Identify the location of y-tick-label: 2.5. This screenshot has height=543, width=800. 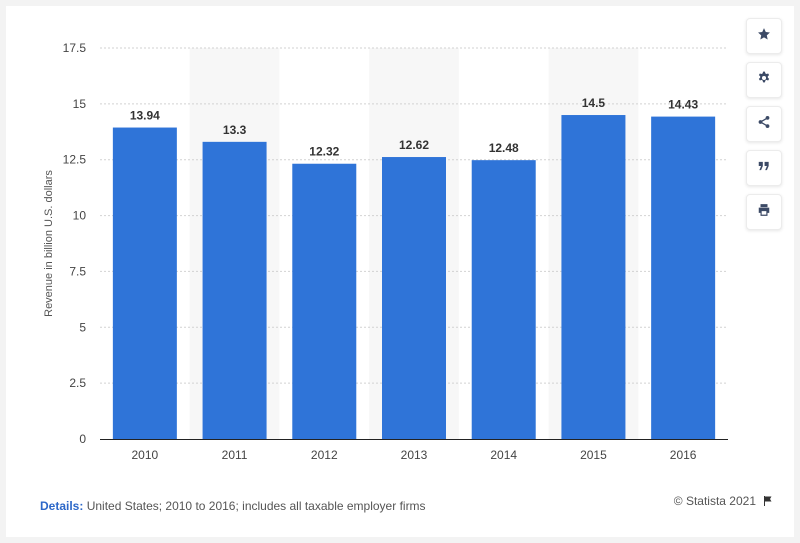
(77, 383).